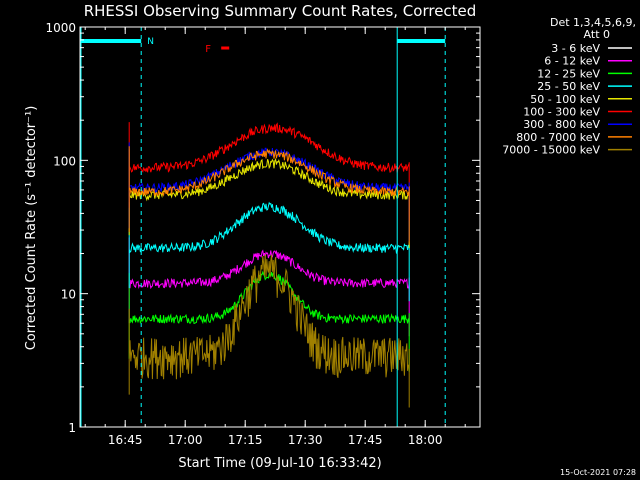 The image size is (640, 480). I want to click on x-tick-label: 16:45, so click(125, 440).